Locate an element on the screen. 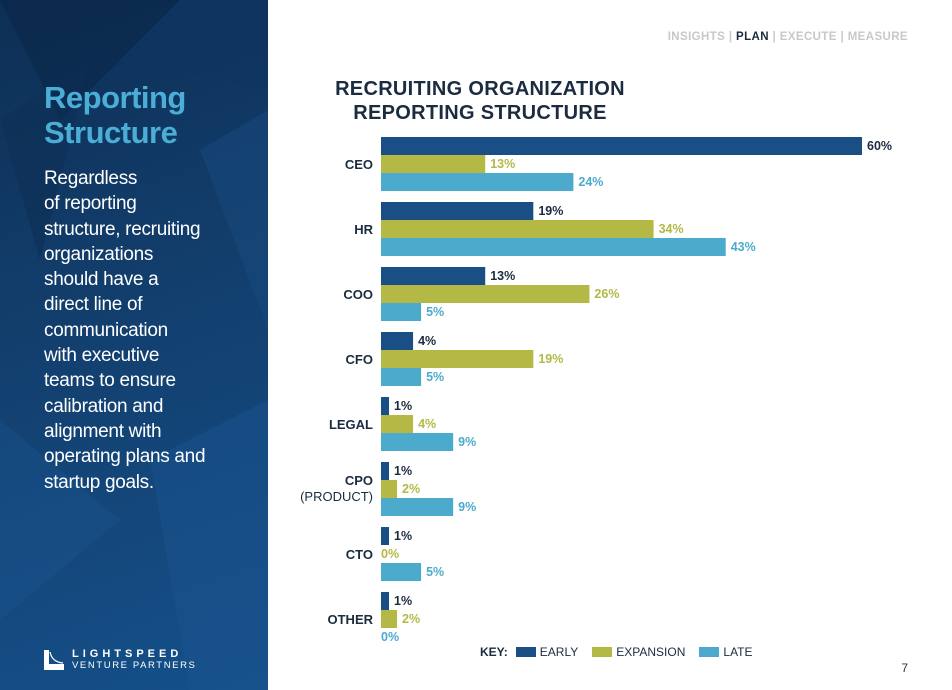  data-label-early: 4% is located at coordinates (427, 341).